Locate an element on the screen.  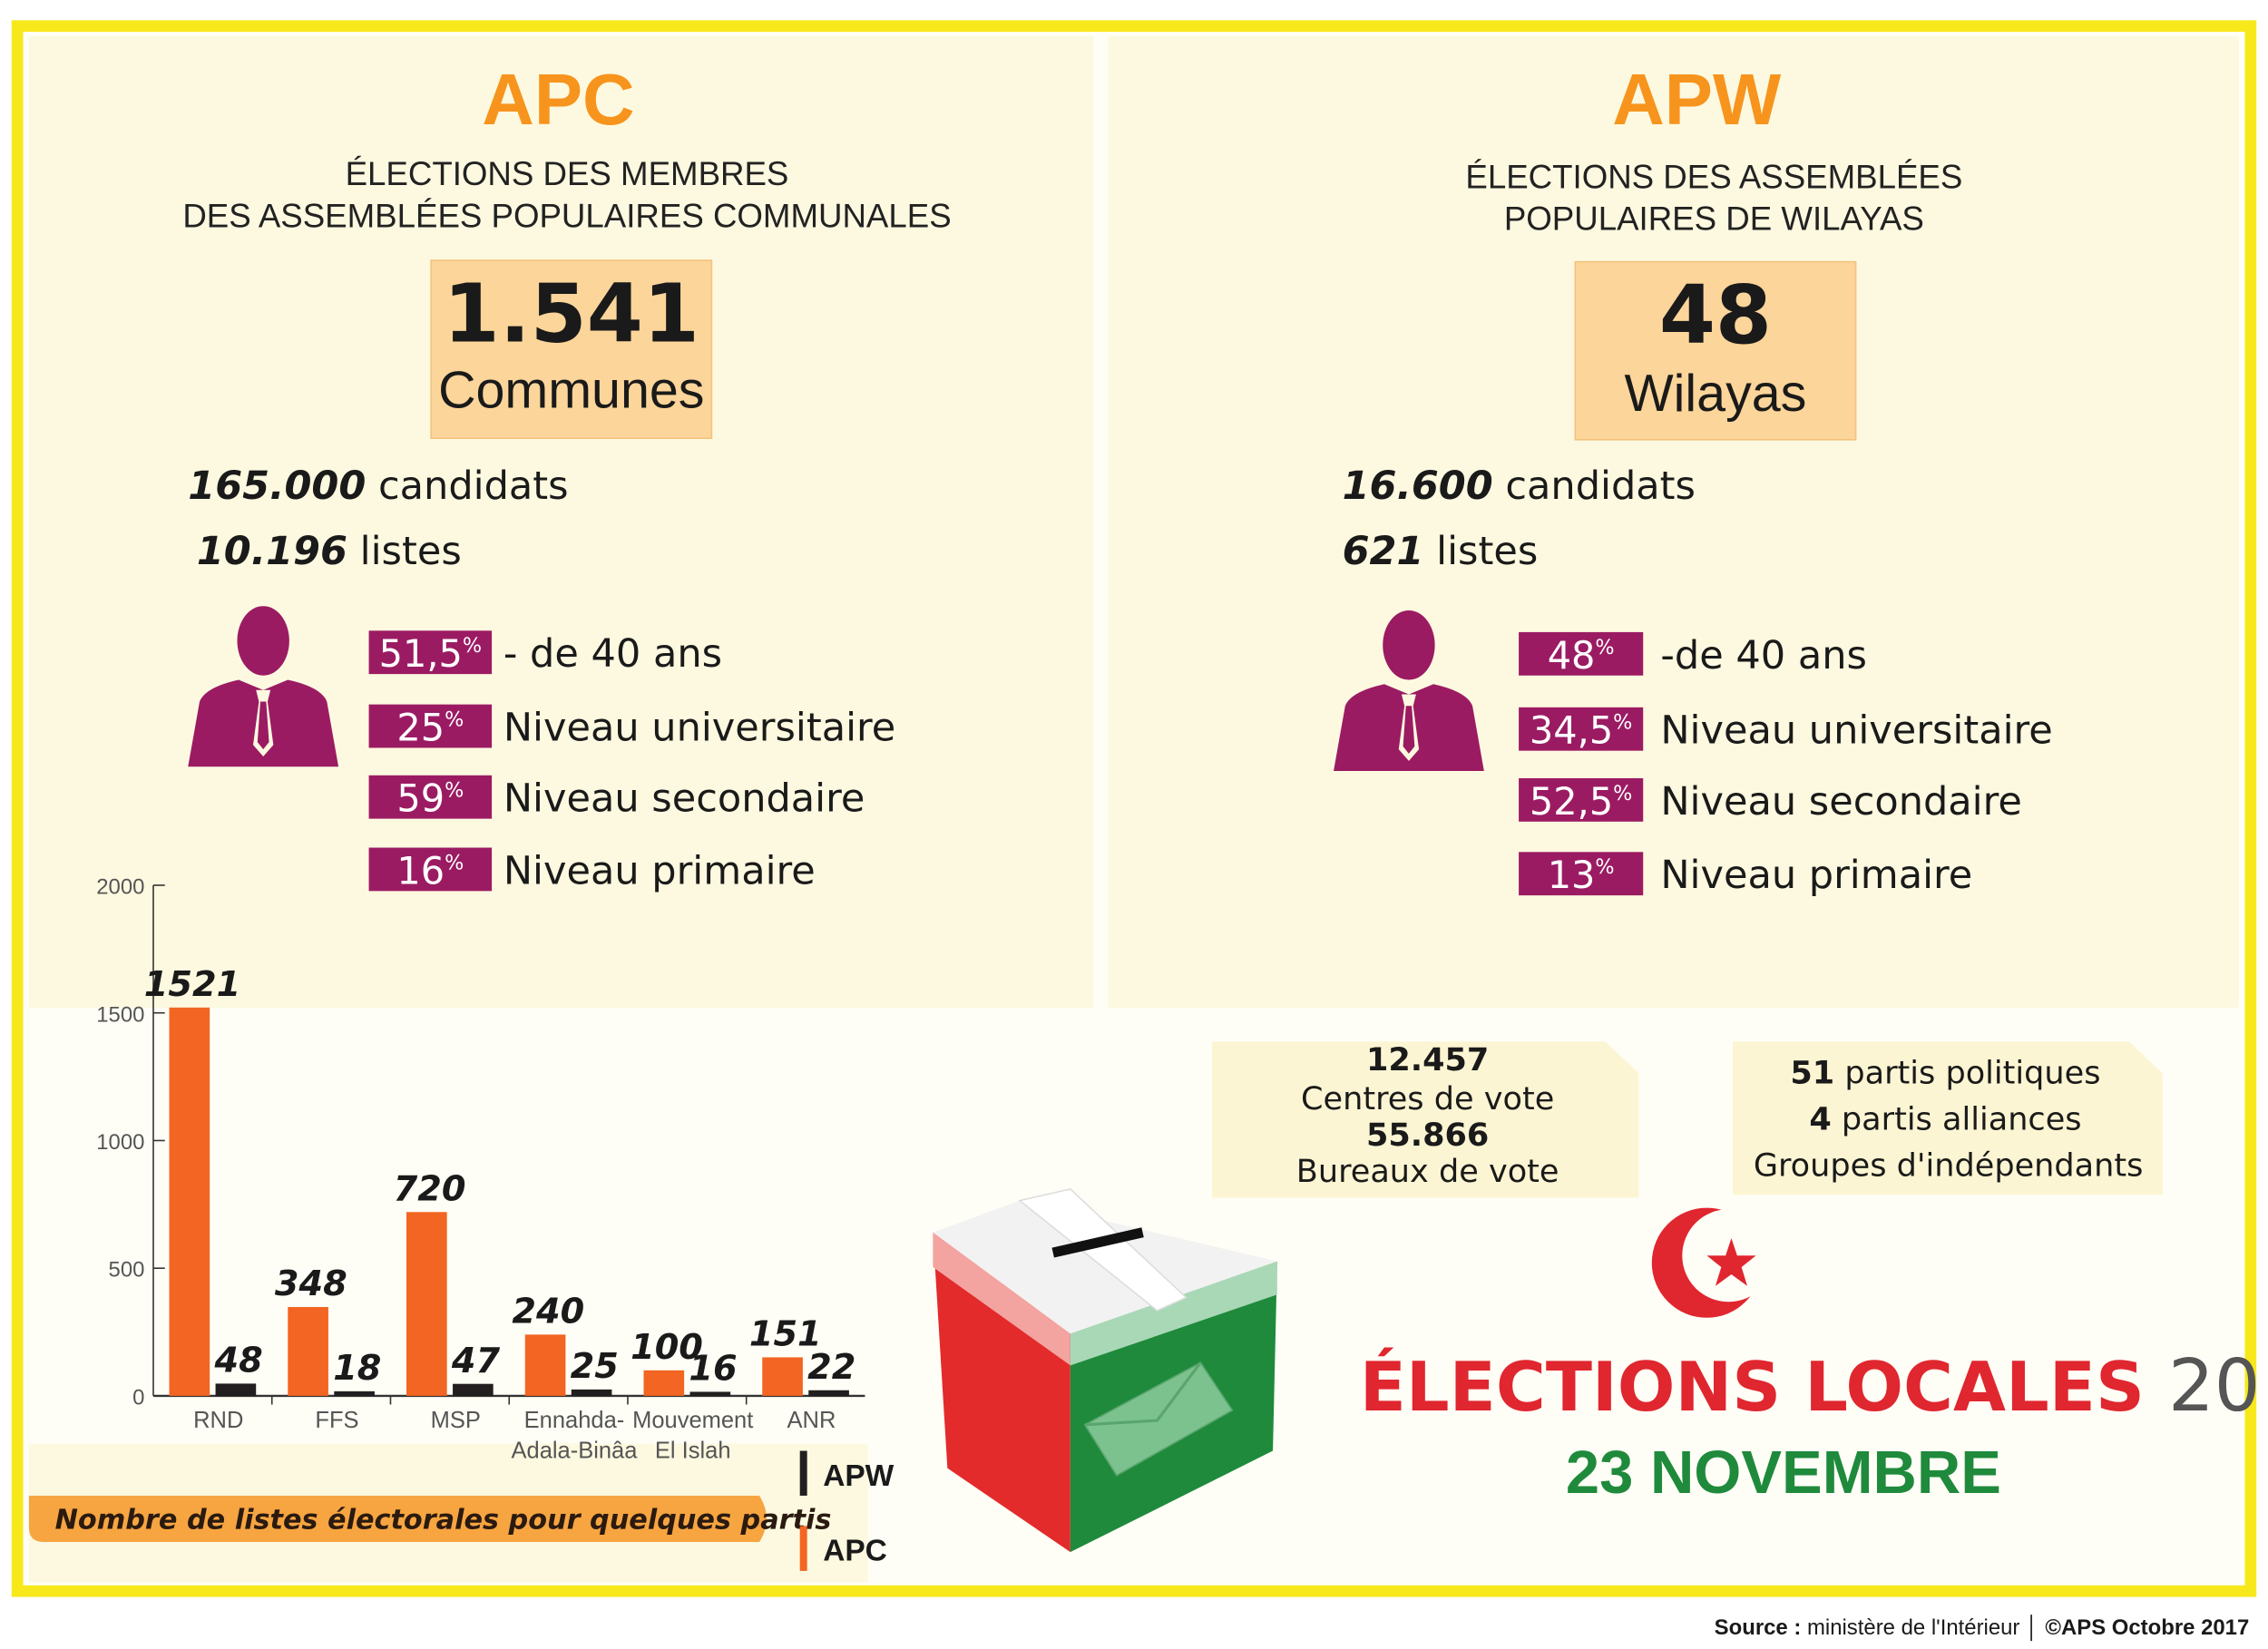
value: 59 is located at coordinates (421, 799).